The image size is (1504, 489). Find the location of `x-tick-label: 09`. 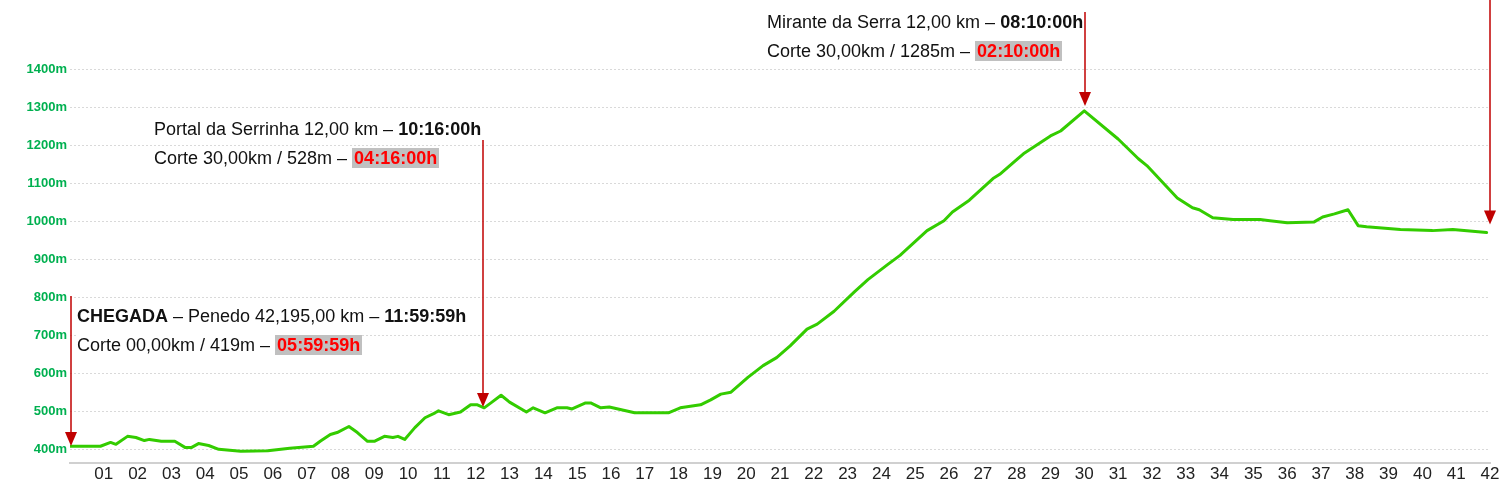

x-tick-label: 09 is located at coordinates (374, 474).